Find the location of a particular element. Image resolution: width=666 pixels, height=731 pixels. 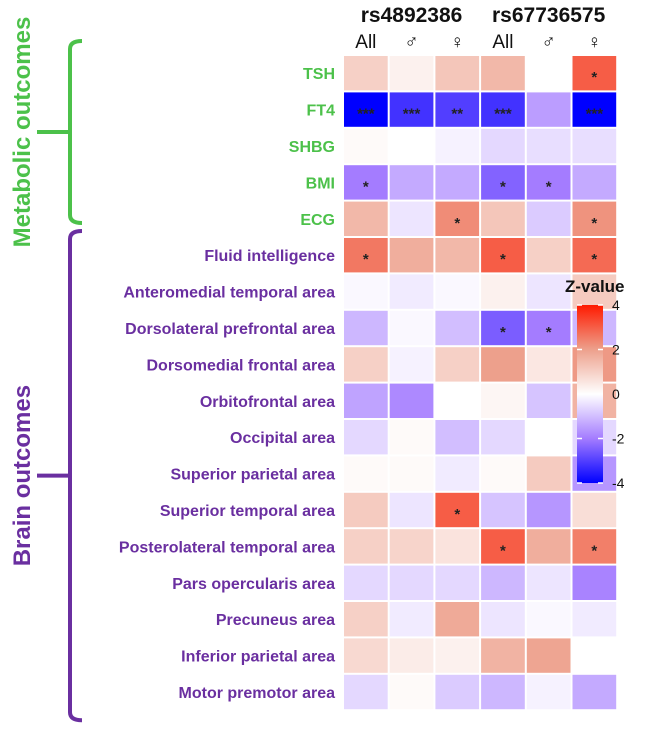

row-label: Orbitofrontal area is located at coordinates (267, 402).